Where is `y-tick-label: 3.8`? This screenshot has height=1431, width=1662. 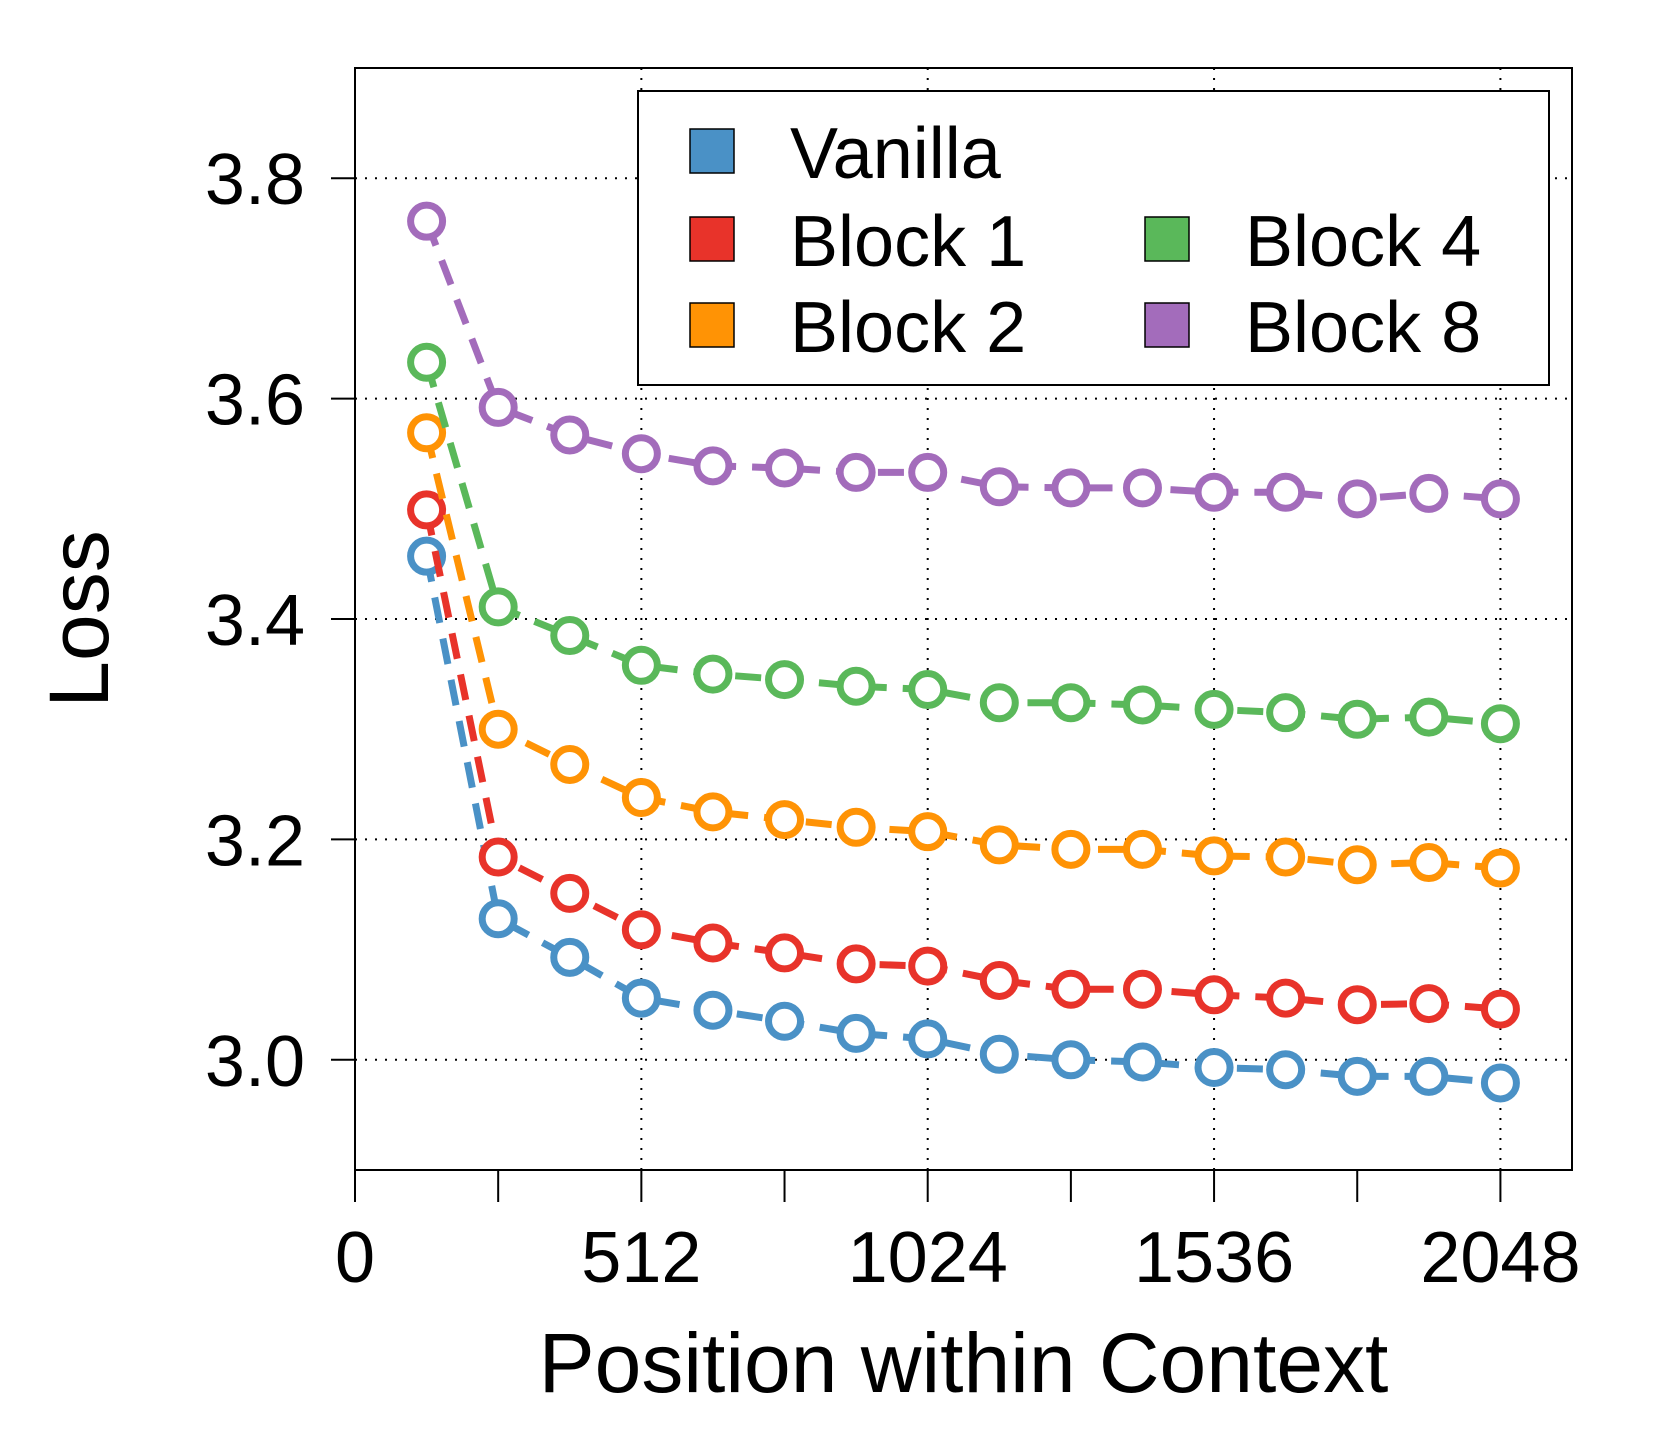
y-tick-label: 3.8 is located at coordinates (255, 180).